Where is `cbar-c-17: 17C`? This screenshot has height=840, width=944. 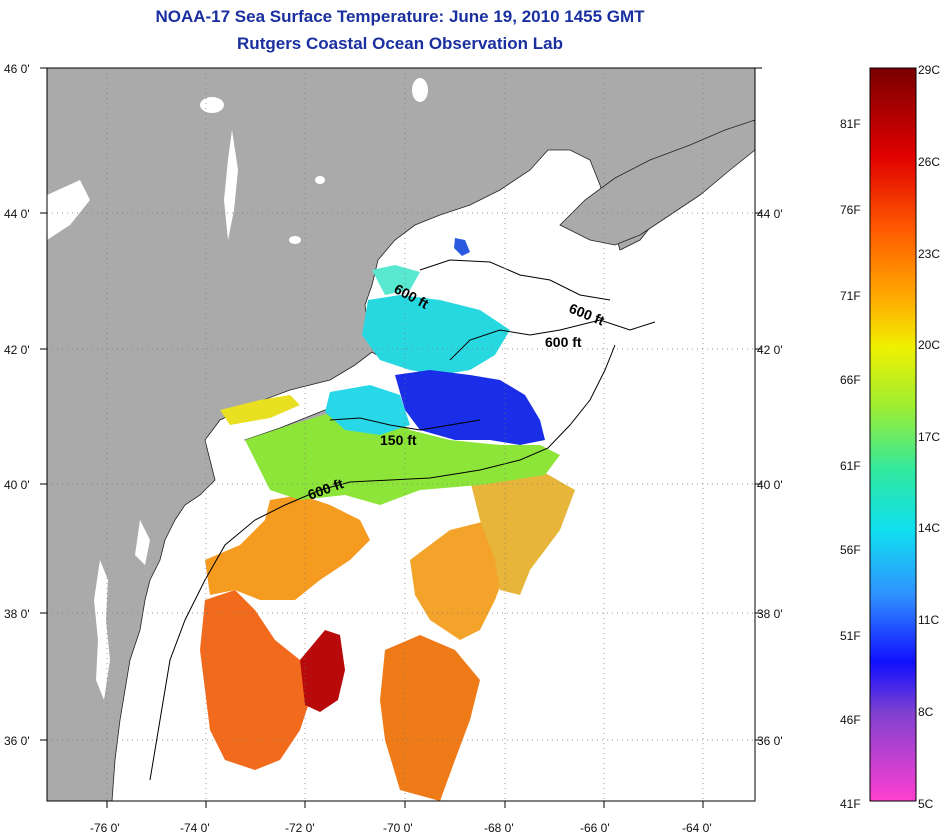 cbar-c-17: 17C is located at coordinates (929, 437).